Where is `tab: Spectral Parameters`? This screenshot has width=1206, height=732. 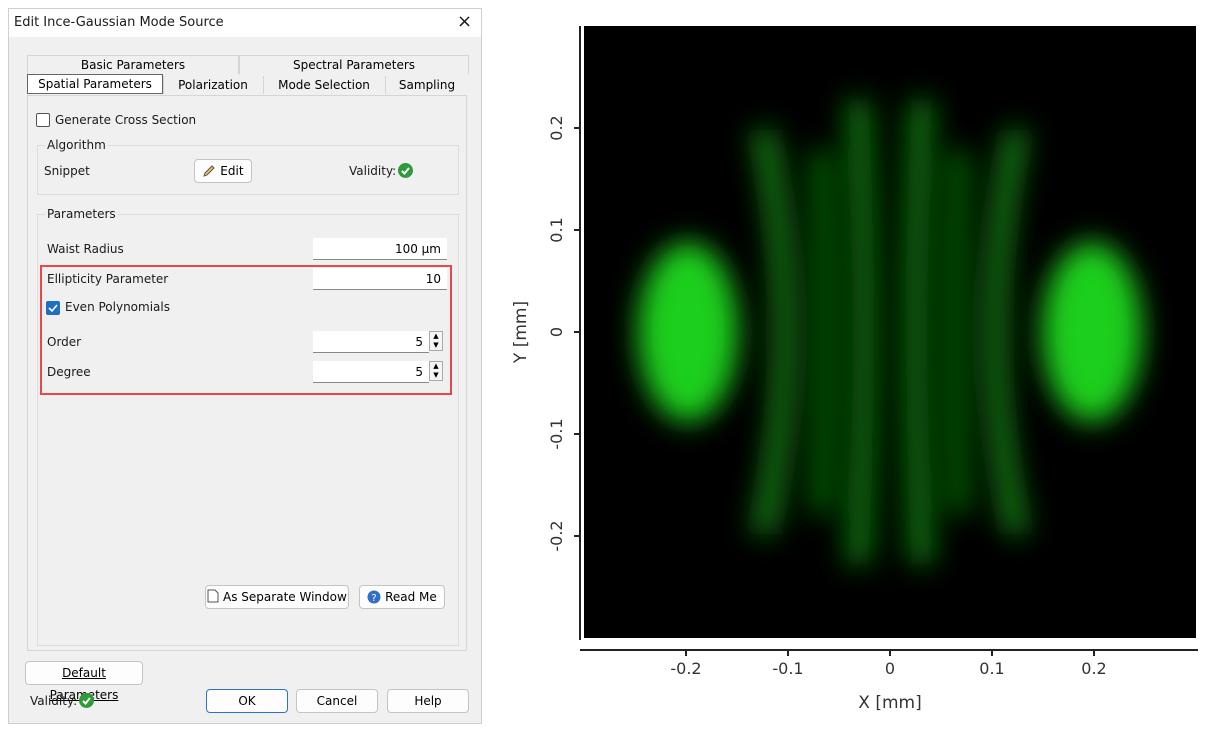
tab: Spectral Parameters is located at coordinates (354, 64).